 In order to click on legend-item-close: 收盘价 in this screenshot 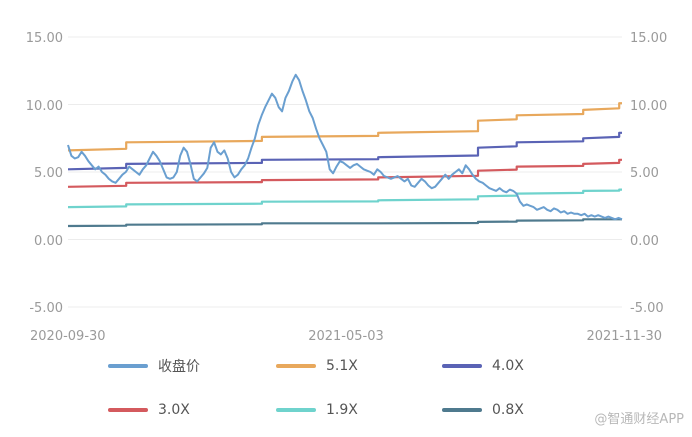, I will do `click(154, 366)`.